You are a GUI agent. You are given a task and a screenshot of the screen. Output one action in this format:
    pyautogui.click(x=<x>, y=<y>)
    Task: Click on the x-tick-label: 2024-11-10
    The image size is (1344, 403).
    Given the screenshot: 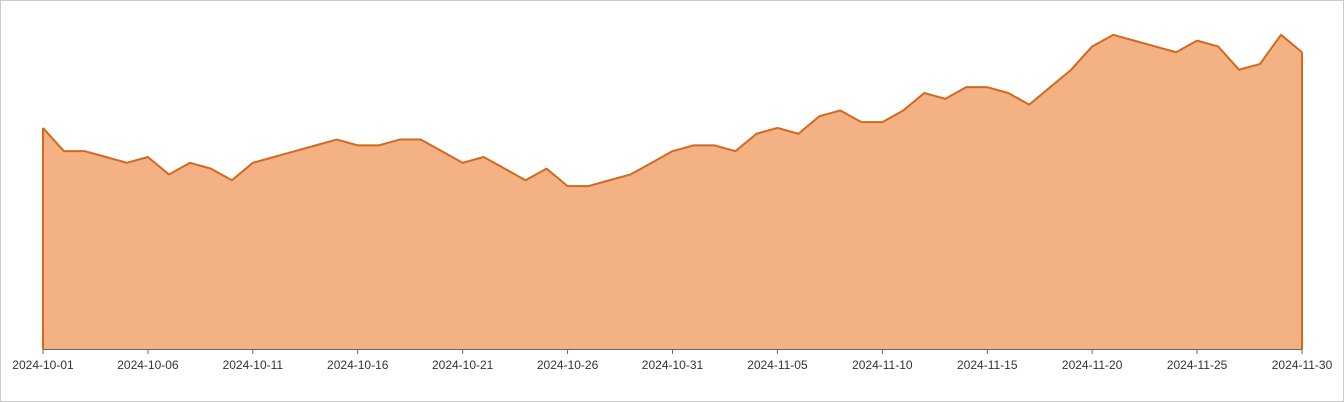 What is the action you would take?
    pyautogui.click(x=882, y=365)
    